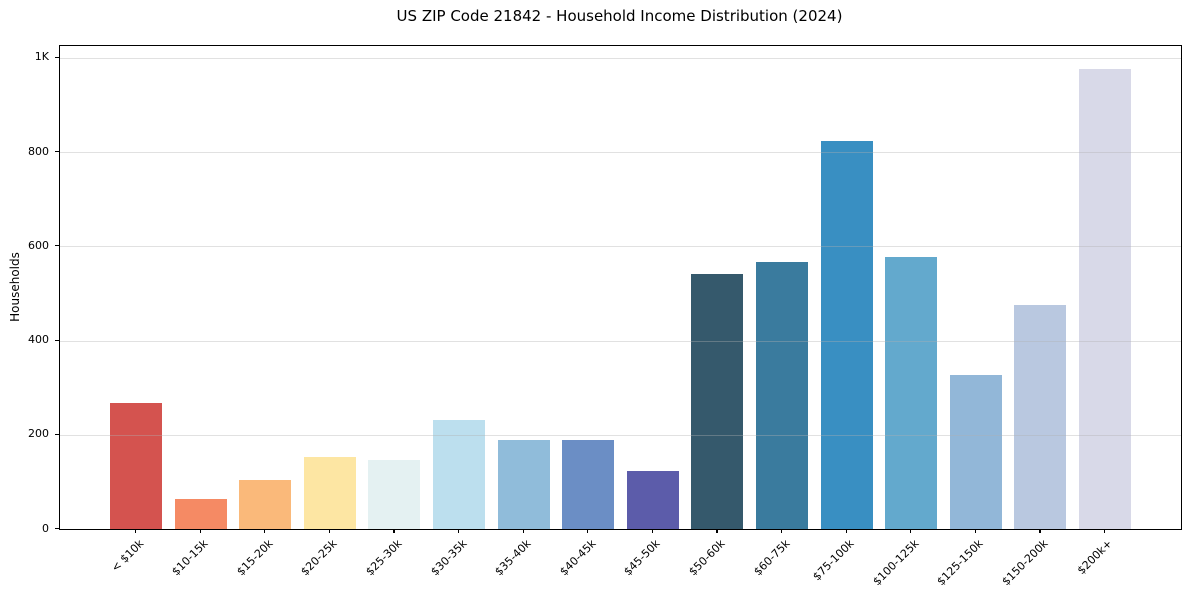  What do you see at coordinates (588, 484) in the screenshot?
I see `bar-$40-45k` at bounding box center [588, 484].